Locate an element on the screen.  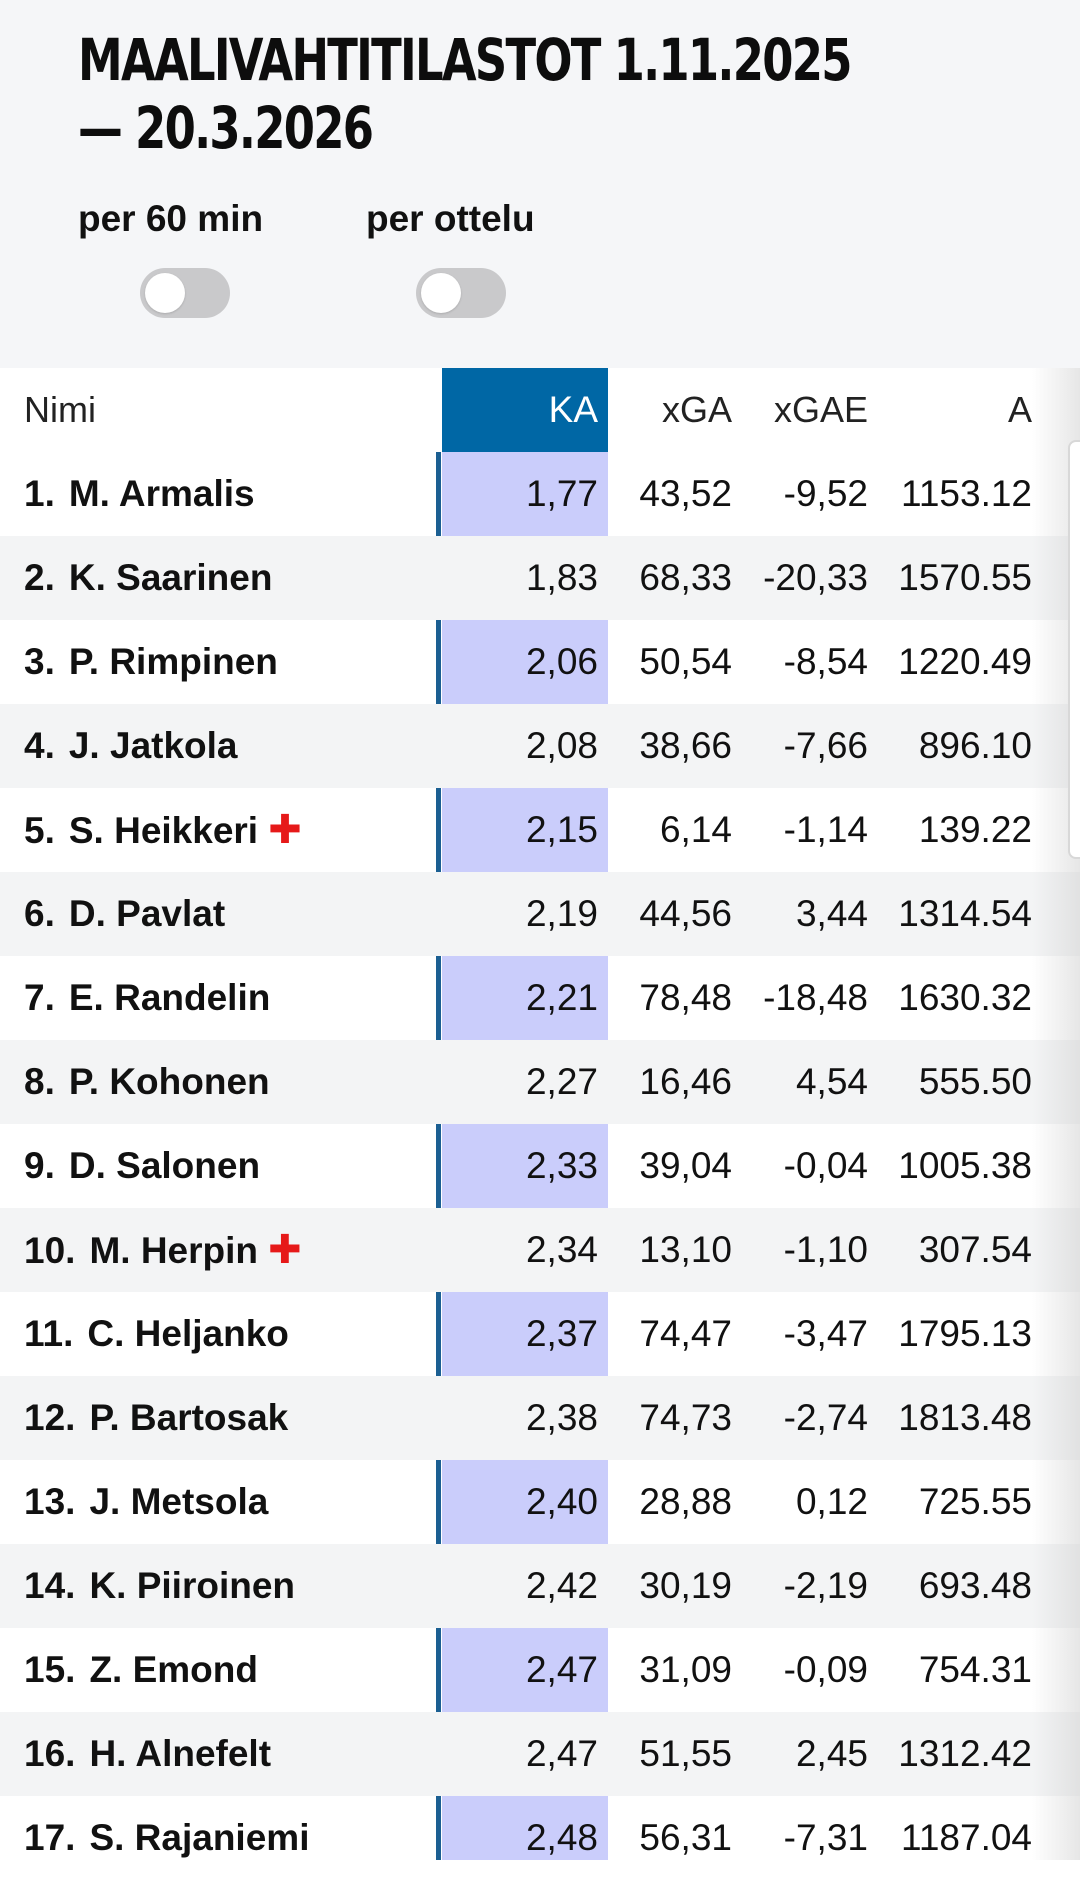
a-value: 1312.42 is located at coordinates (965, 1753).